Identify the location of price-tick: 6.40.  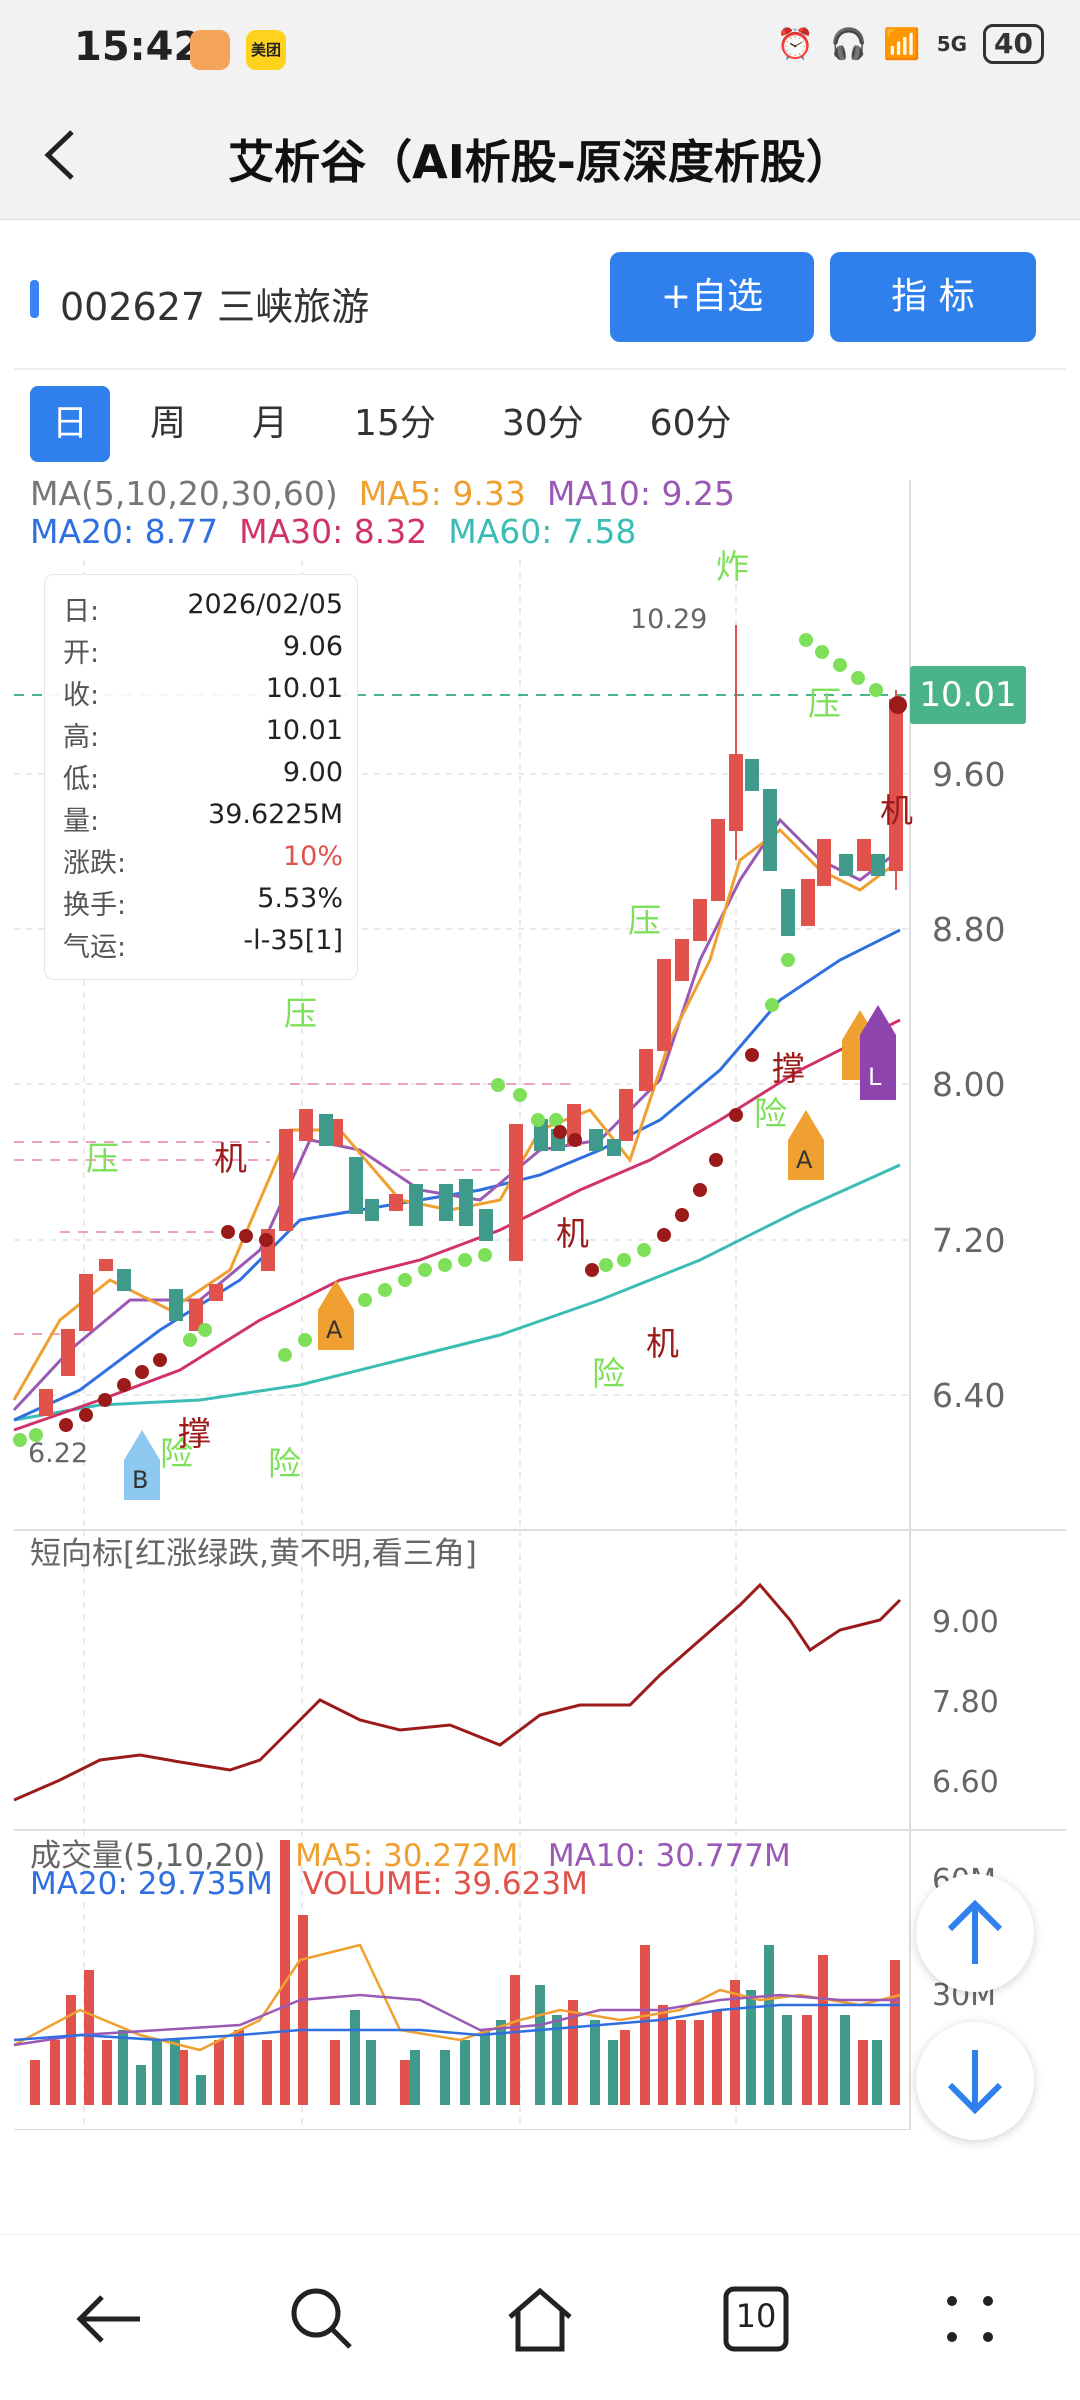
(968, 1395).